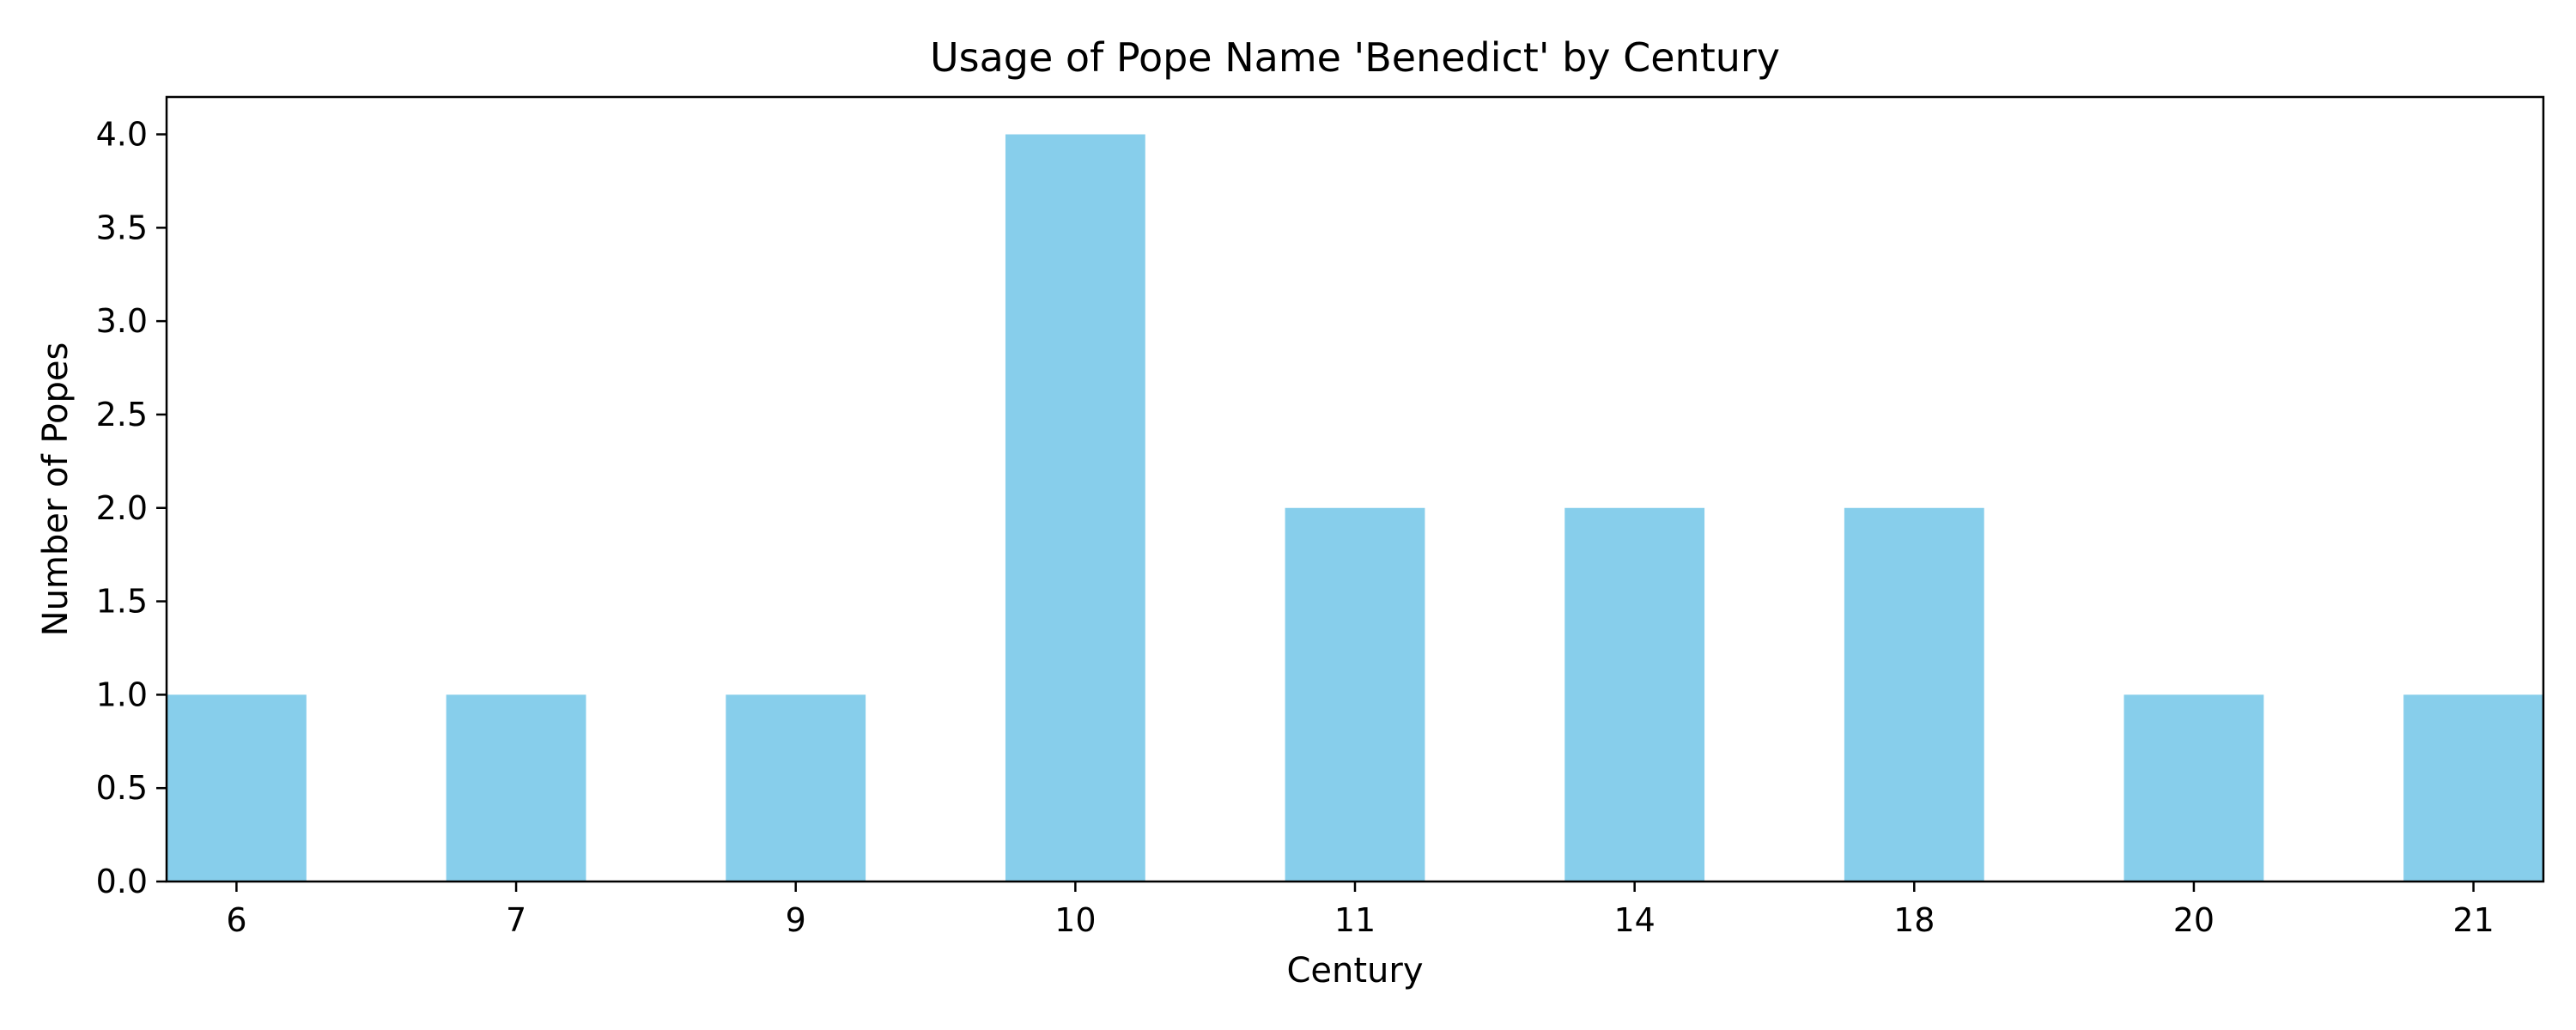  What do you see at coordinates (1354, 971) in the screenshot?
I see `x-axis-label: Century` at bounding box center [1354, 971].